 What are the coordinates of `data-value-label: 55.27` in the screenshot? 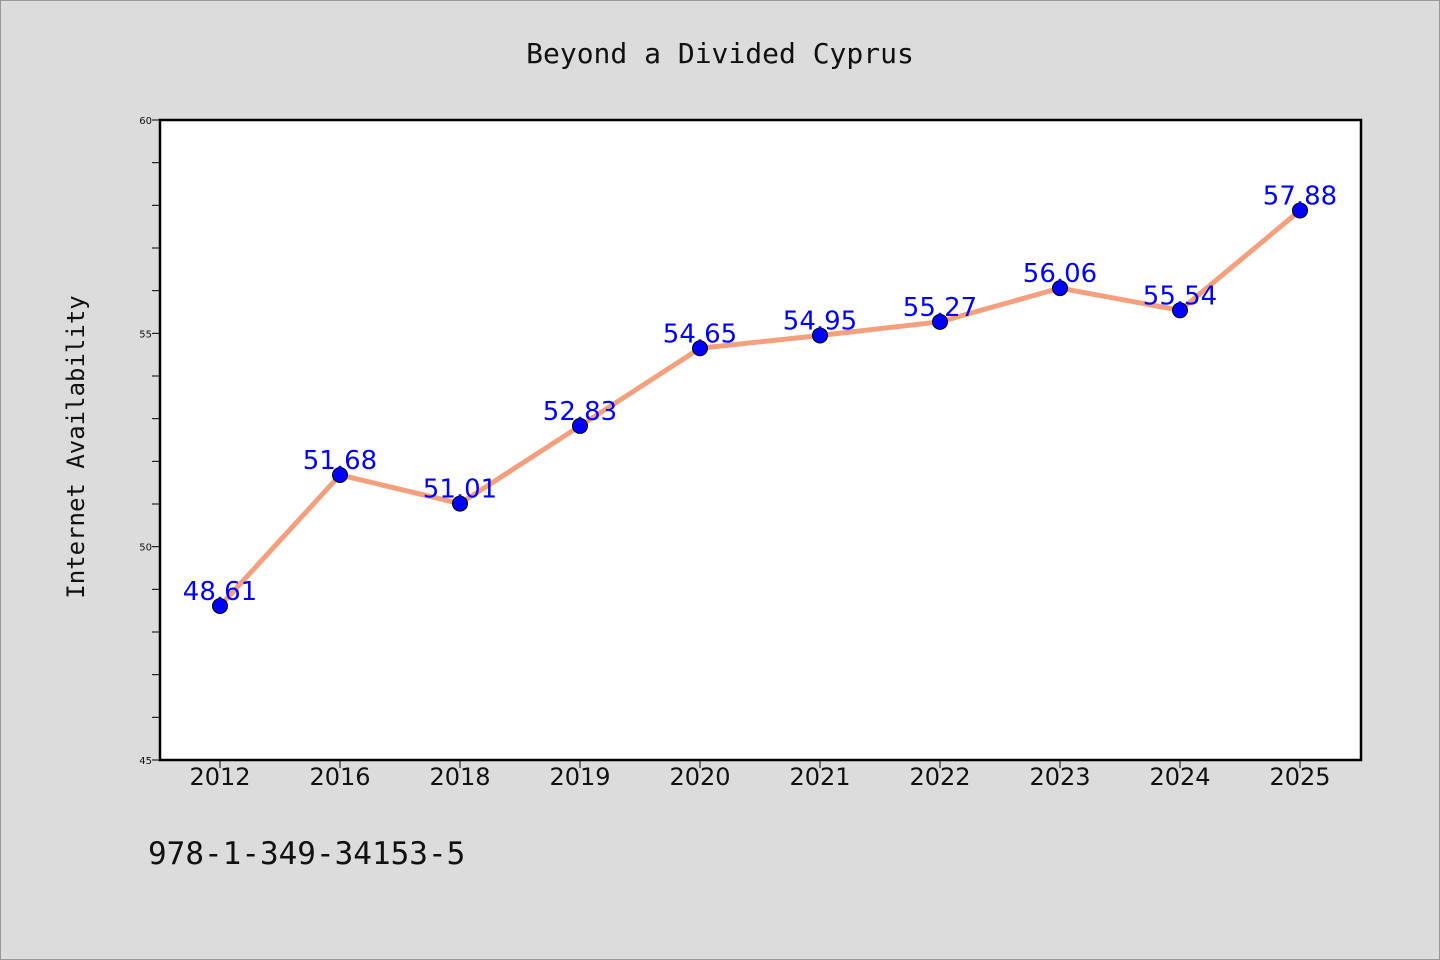 It's located at (940, 308).